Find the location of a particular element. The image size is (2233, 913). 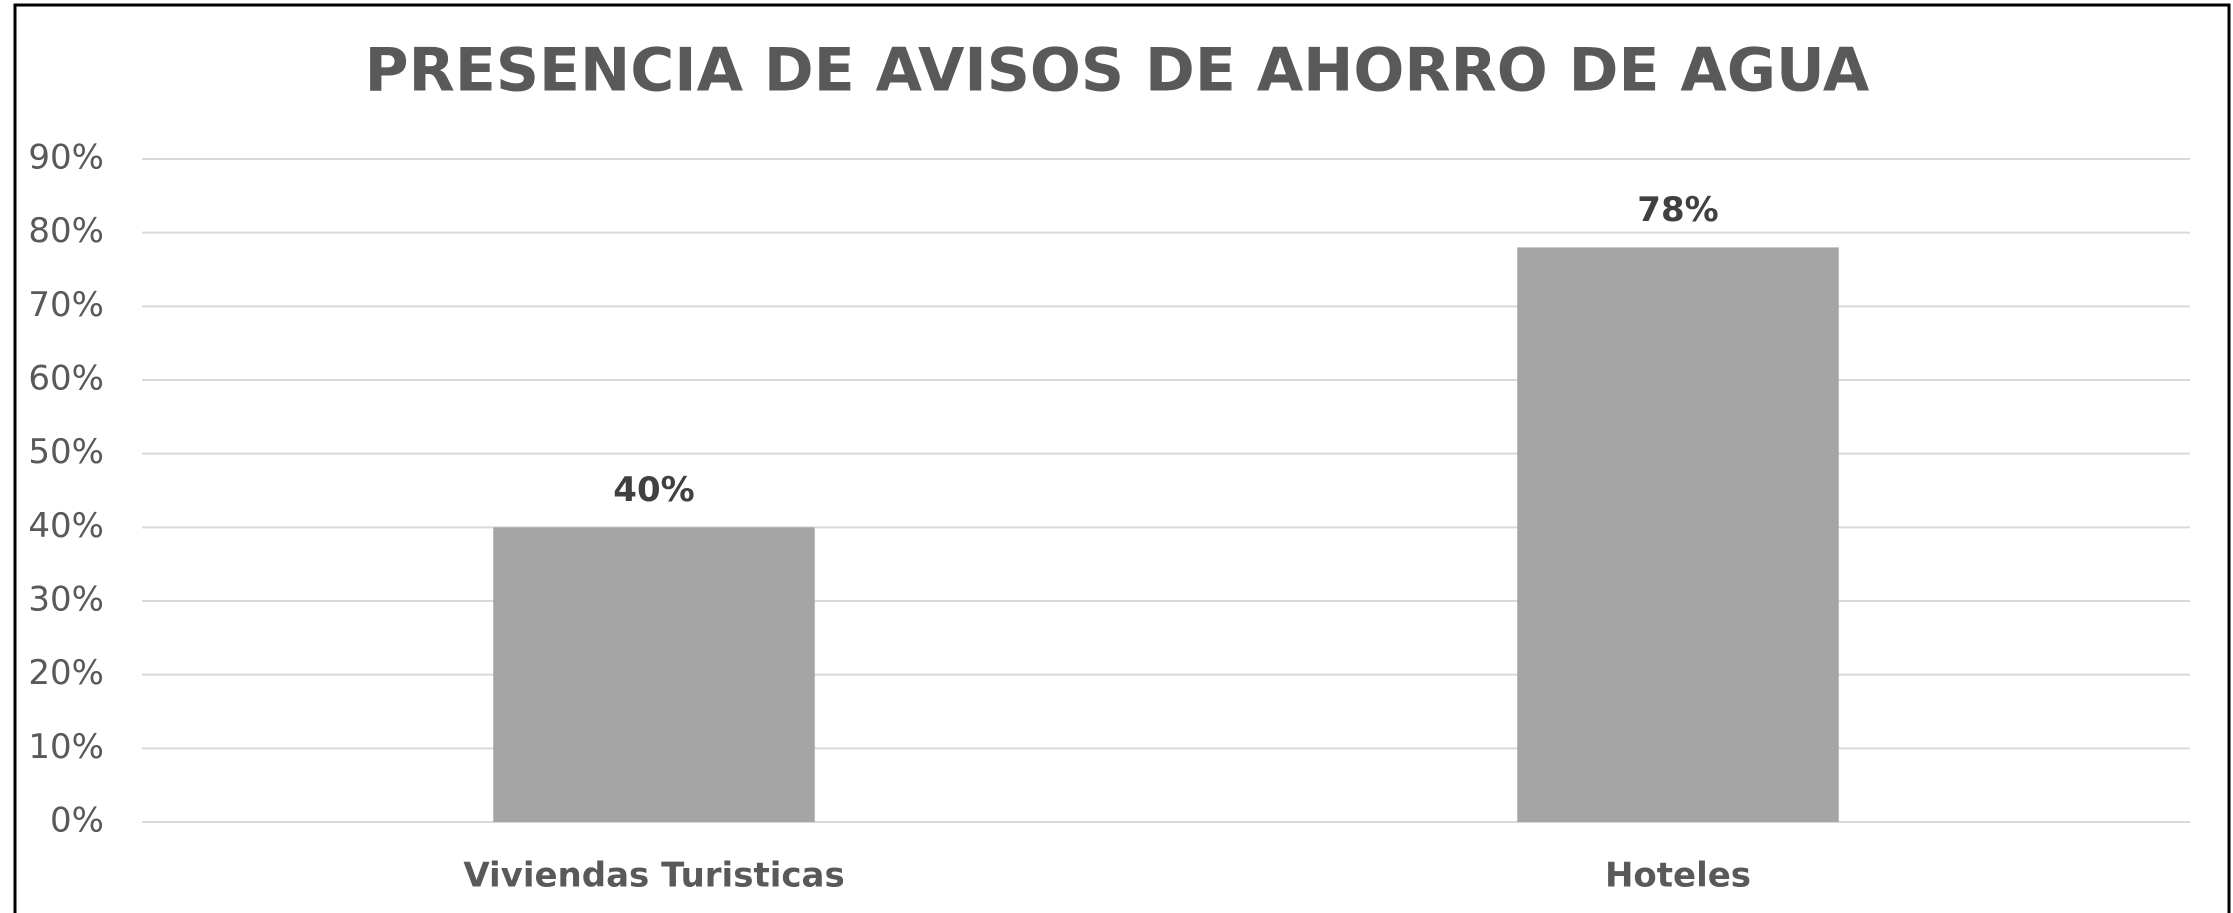

y-tick-label: 90% is located at coordinates (66, 158).